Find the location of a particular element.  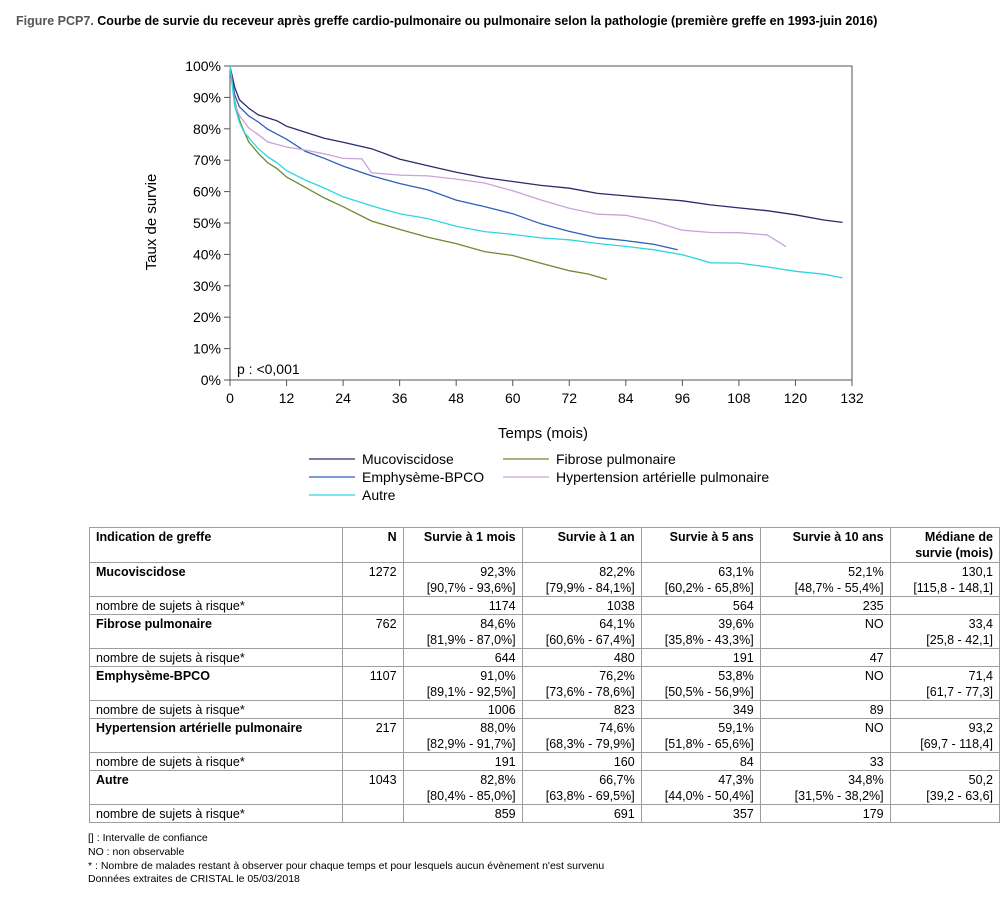

at-risk-value: 357 is located at coordinates (700, 813).